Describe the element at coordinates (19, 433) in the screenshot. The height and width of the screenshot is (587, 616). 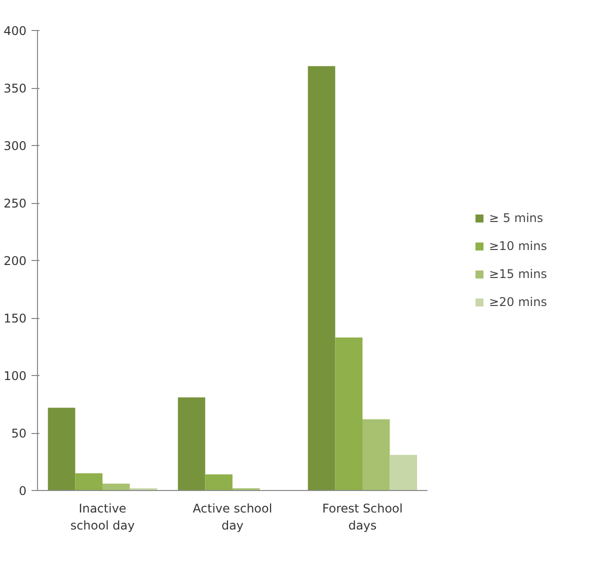
I see `y-tick-label: 50` at that location.